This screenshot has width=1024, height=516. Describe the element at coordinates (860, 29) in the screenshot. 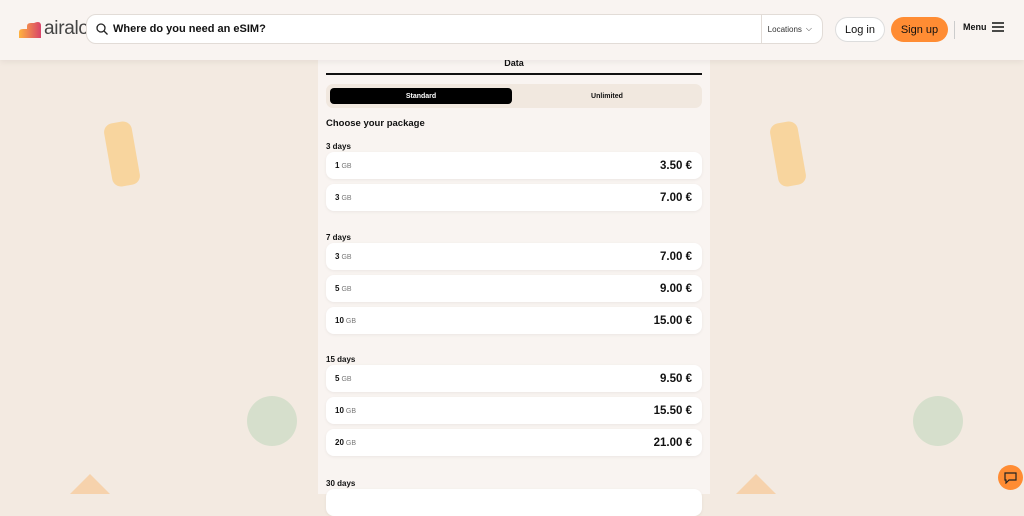

I see `login-button: Log in` at that location.